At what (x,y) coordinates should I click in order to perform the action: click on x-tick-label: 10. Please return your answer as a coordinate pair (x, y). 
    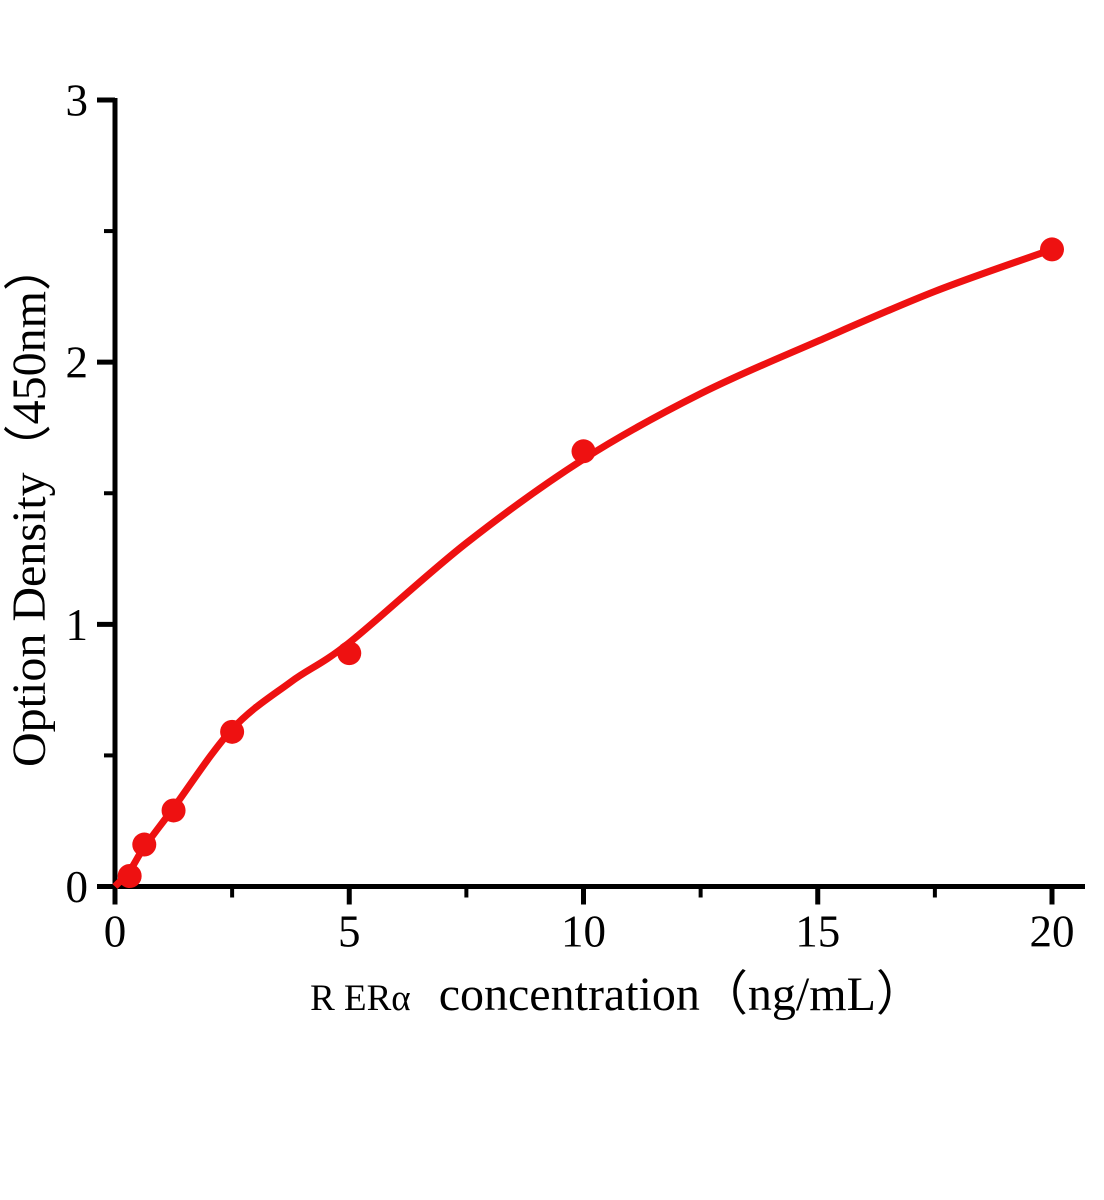
    Looking at the image, I should click on (583, 932).